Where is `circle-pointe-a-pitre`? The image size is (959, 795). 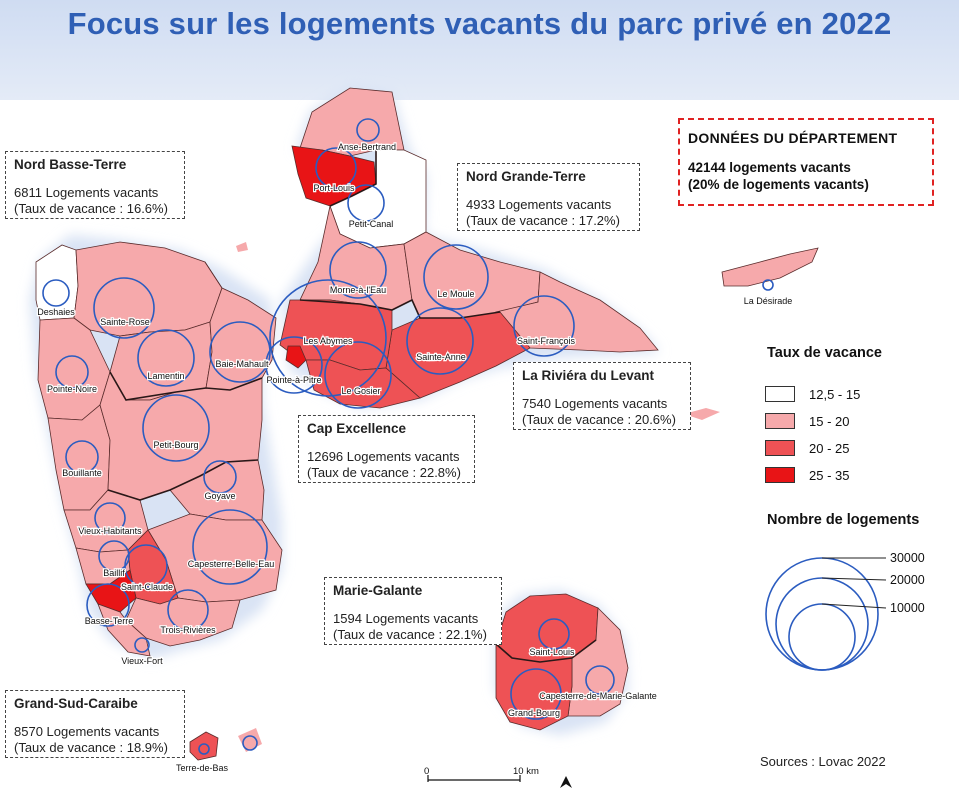 circle-pointe-a-pitre is located at coordinates (294, 365).